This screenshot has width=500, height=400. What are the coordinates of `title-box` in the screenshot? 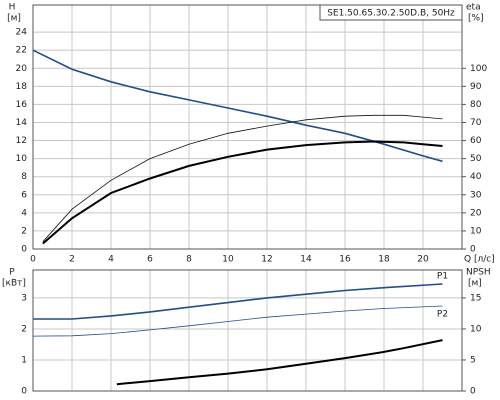 It's located at (391, 12).